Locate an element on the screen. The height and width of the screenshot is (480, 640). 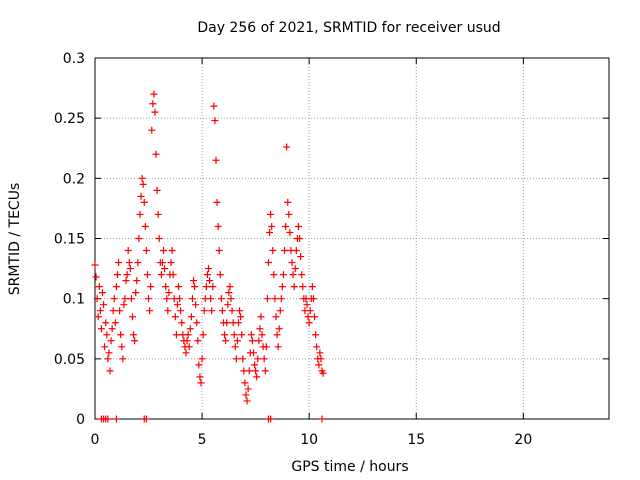
y-tick-label: 0.05 is located at coordinates (69, 360).